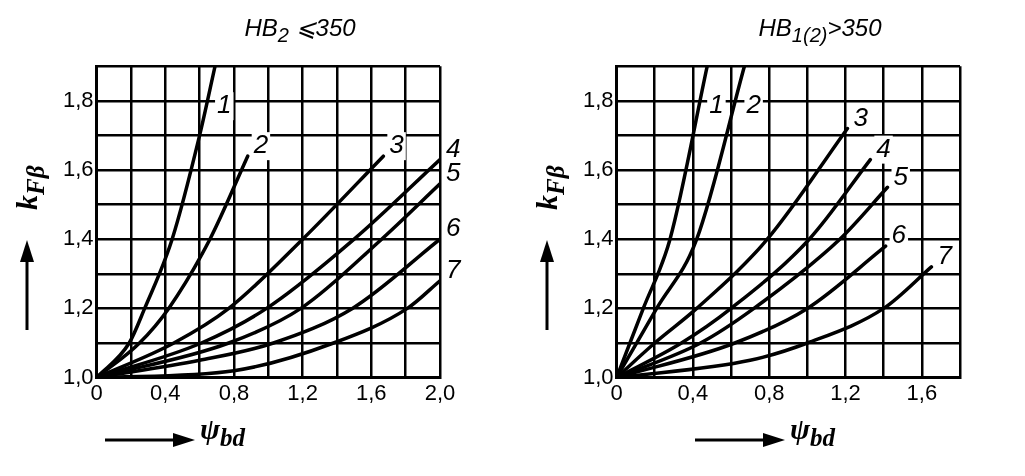  What do you see at coordinates (883, 147) in the screenshot?
I see `series-label: 4` at bounding box center [883, 147].